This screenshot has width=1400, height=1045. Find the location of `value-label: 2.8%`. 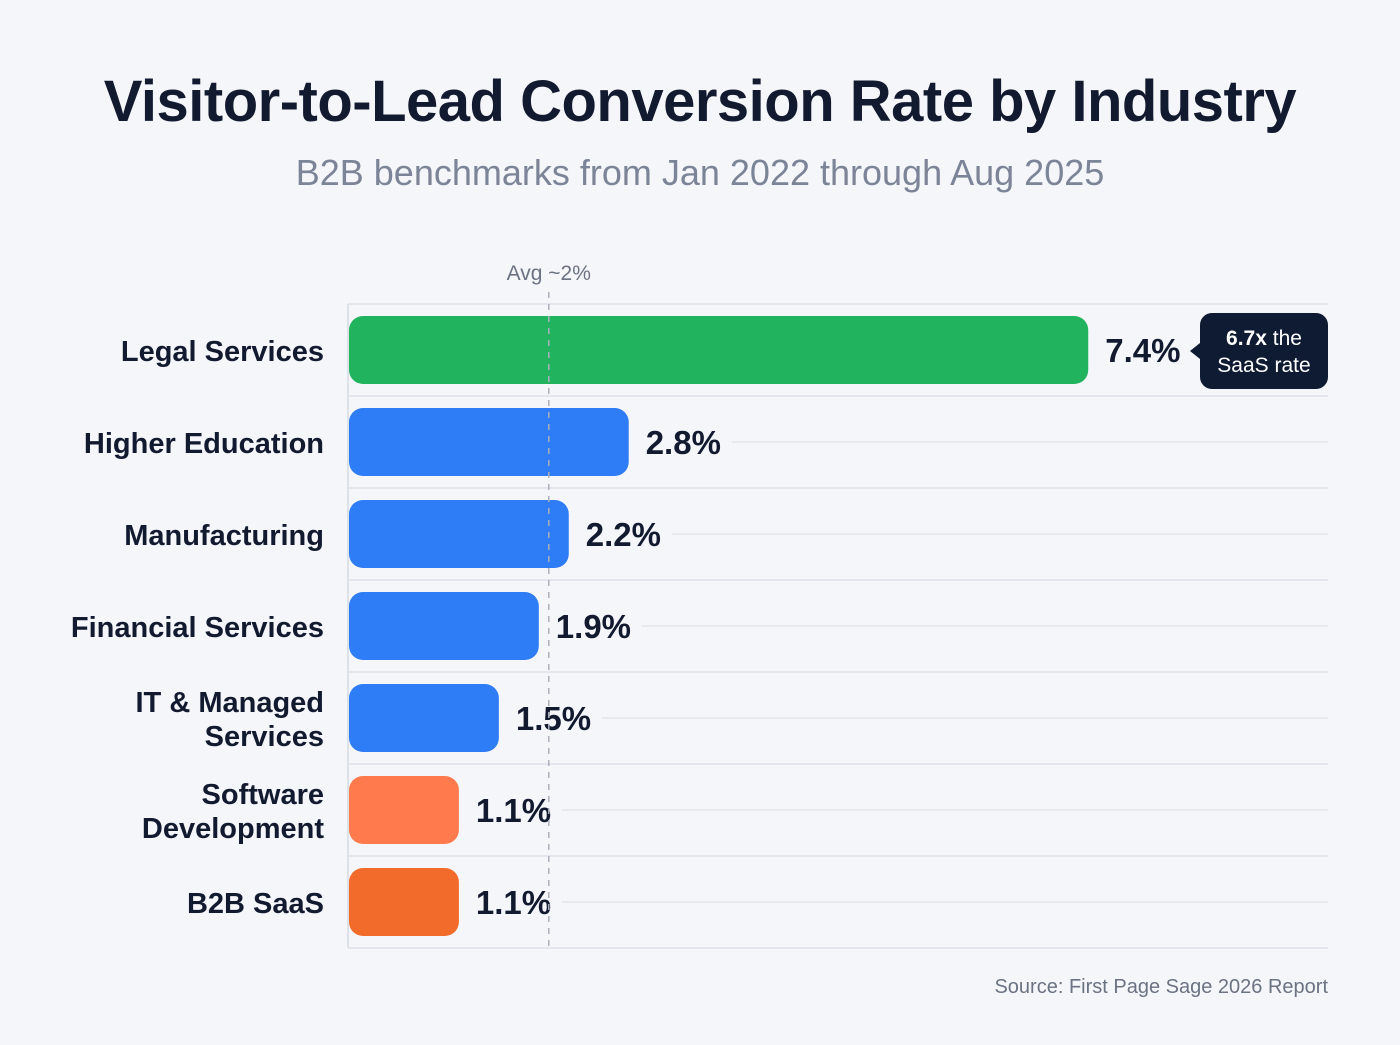

value-label: 2.8% is located at coordinates (683, 442).